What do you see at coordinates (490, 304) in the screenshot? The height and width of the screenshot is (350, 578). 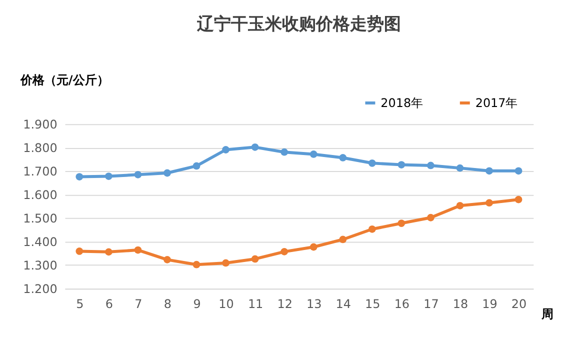 I see `x-tick-label: 19` at bounding box center [490, 304].